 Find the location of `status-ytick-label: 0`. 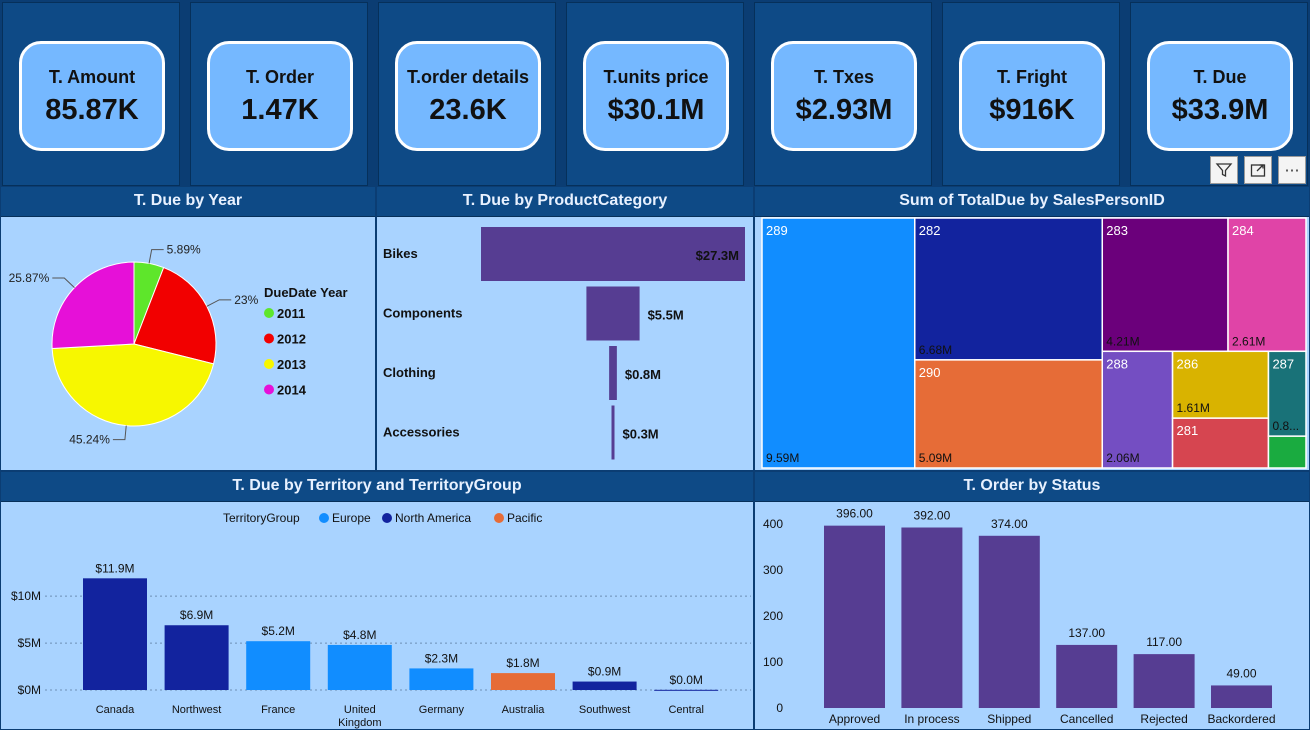

status-ytick-label: 0 is located at coordinates (779, 708).